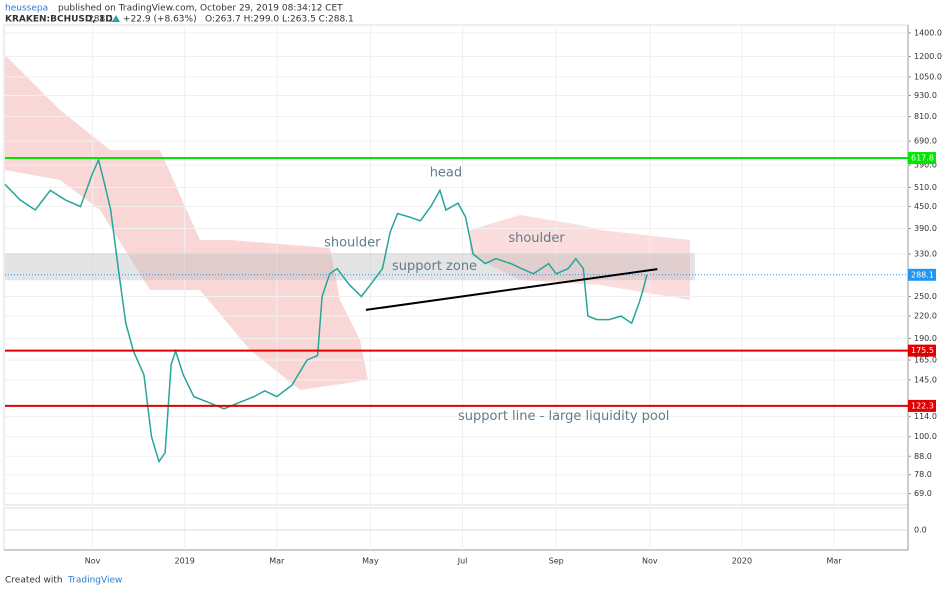 Image resolution: width=943 pixels, height=595 pixels. I want to click on last-price-label: 288.1, so click(922, 274).